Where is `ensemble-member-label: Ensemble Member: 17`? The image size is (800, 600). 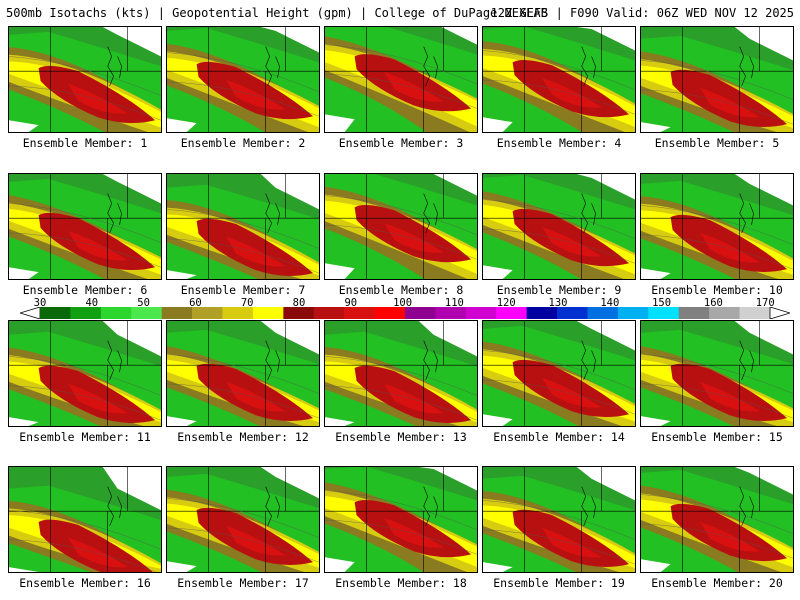 ensemble-member-label: Ensemble Member: 17 is located at coordinates (243, 583).